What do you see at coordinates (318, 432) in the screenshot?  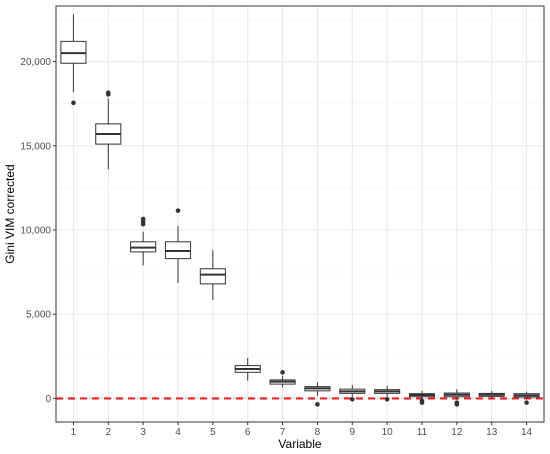 I see `x-tick-label: 8` at bounding box center [318, 432].